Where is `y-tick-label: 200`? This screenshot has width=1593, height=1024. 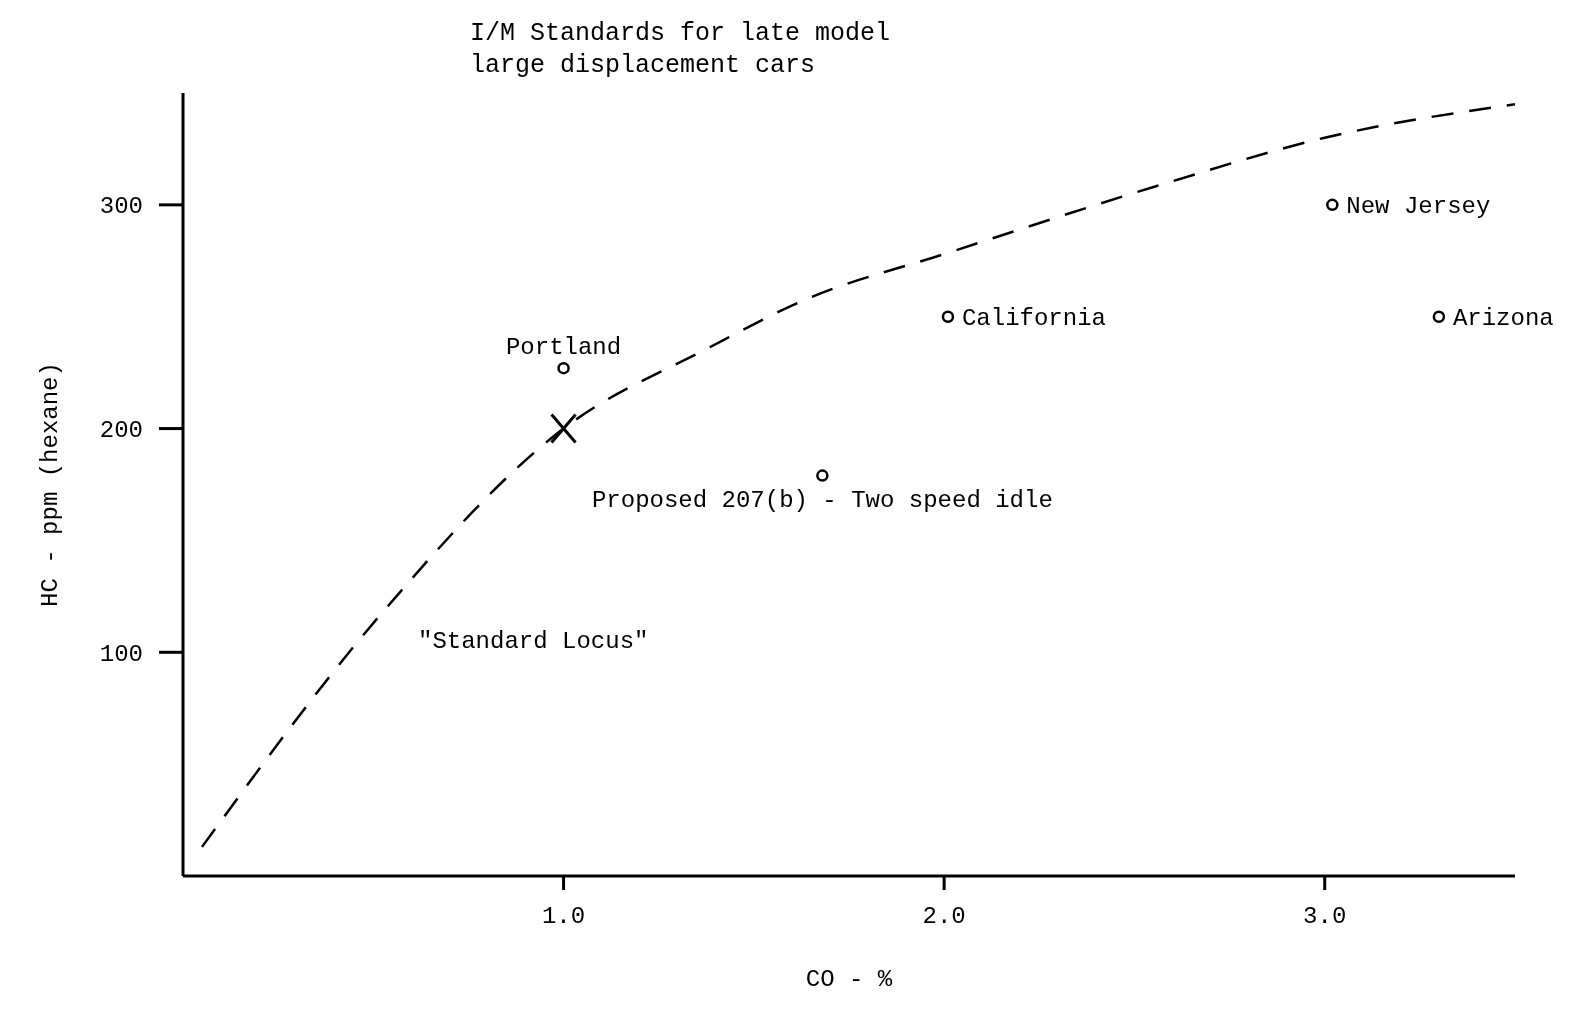
y-tick-label: 200 is located at coordinates (121, 431).